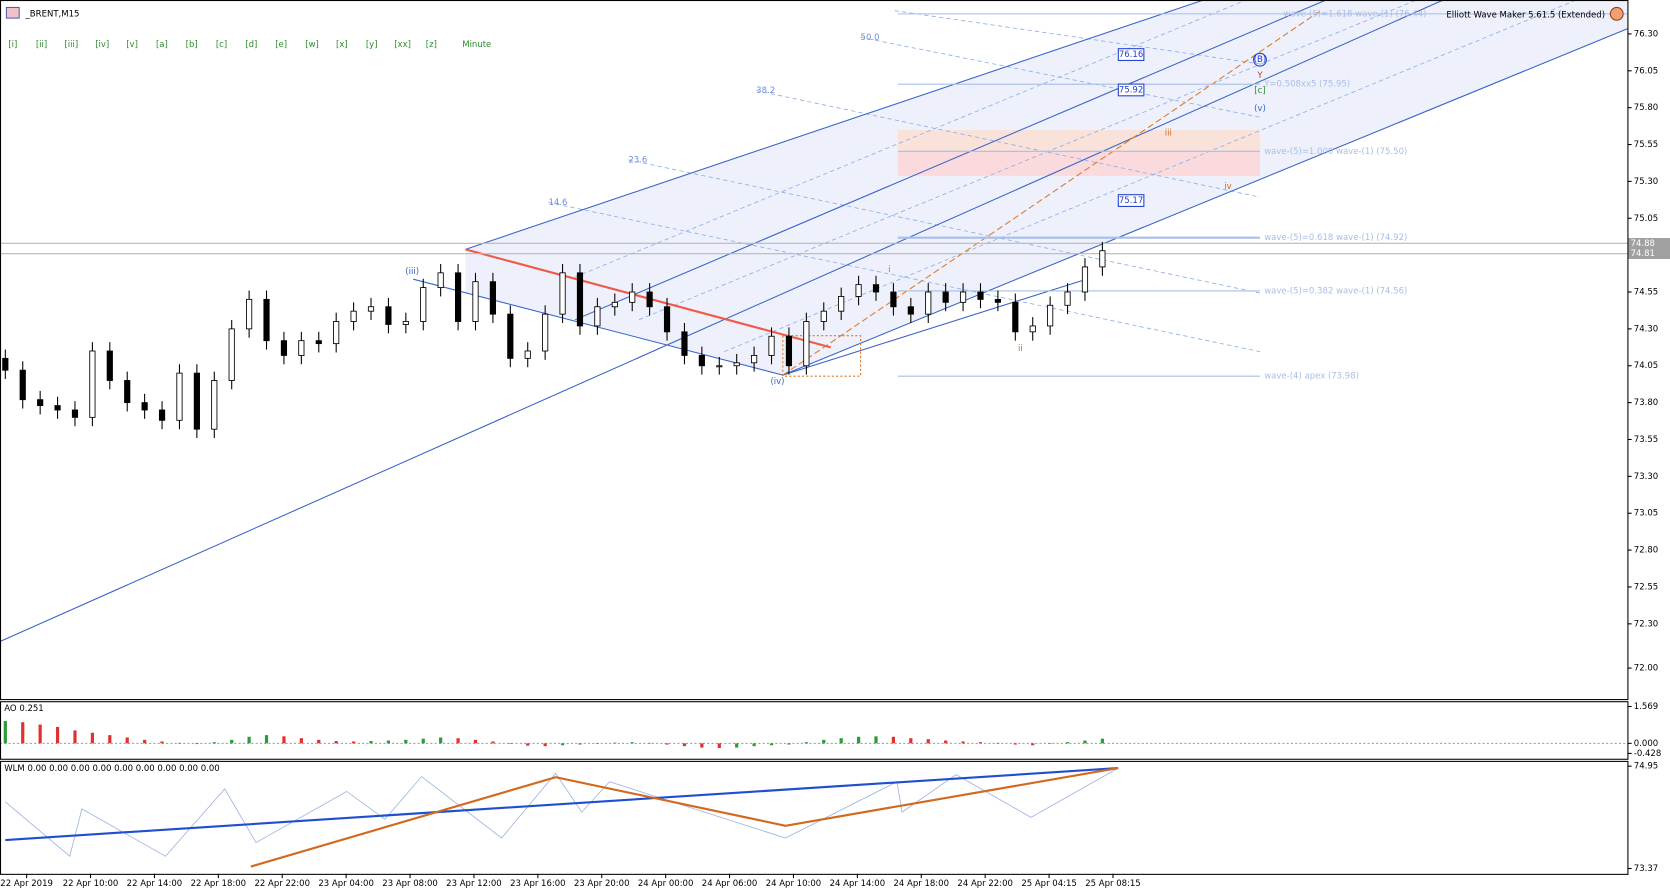 This screenshot has height=893, width=1670. I want to click on degree-button: Minute, so click(476, 45).